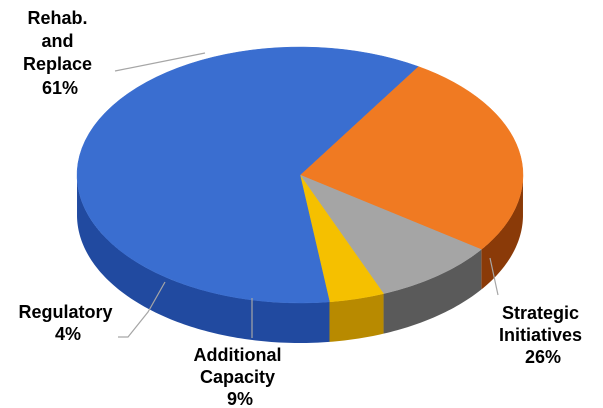 The height and width of the screenshot is (408, 603). I want to click on svg-text:Rehab. and Replace: Rehab. and Replace 61%, so click(60, 53).